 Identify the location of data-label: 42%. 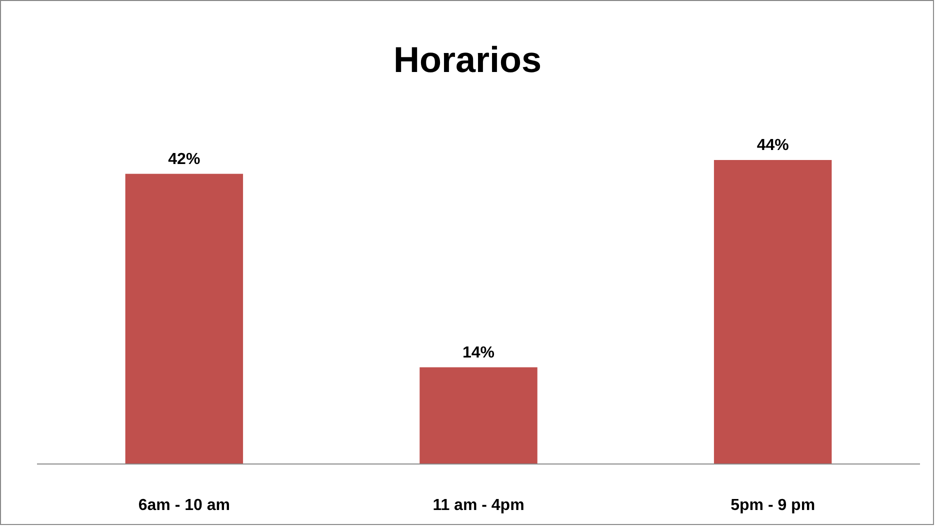
(184, 159).